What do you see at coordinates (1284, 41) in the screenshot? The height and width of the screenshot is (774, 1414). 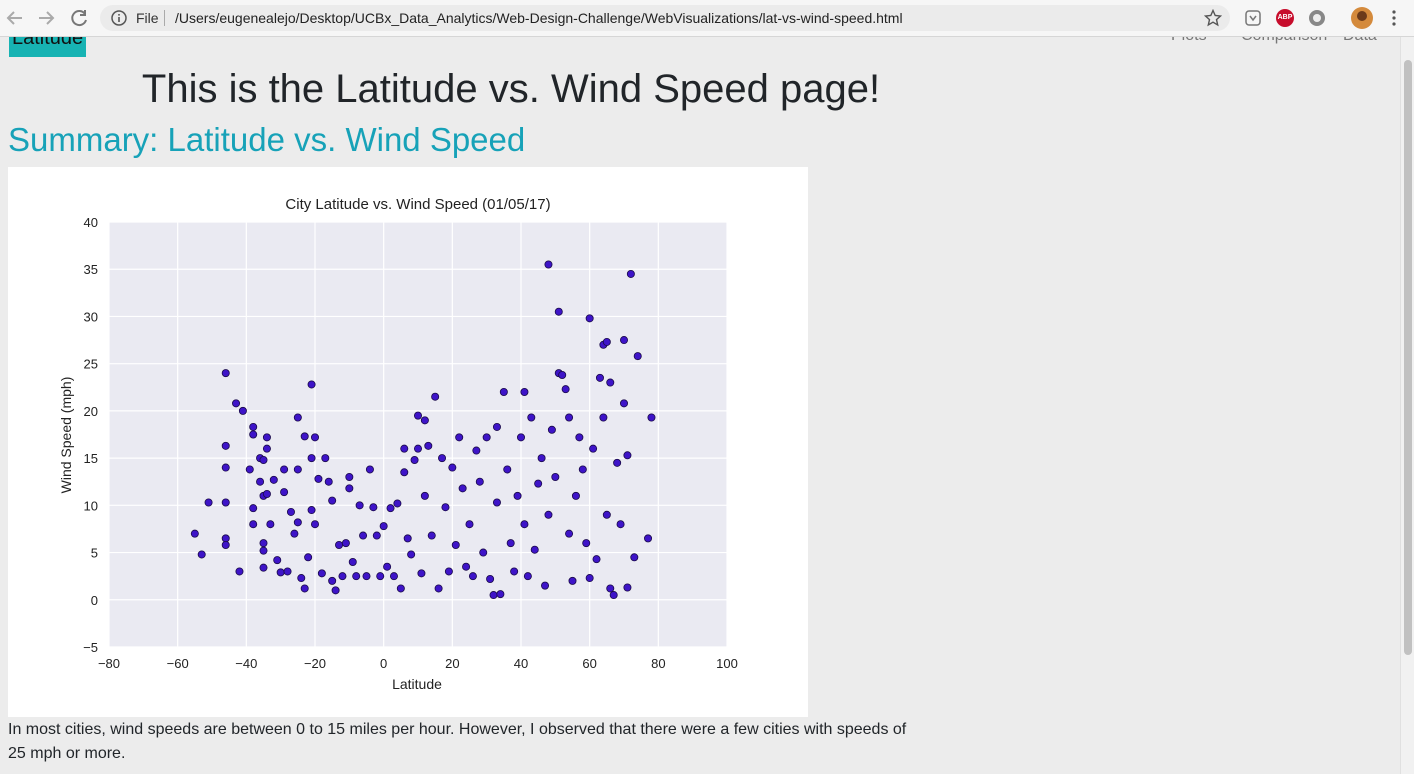 I see `nav-item: Comparison` at bounding box center [1284, 41].